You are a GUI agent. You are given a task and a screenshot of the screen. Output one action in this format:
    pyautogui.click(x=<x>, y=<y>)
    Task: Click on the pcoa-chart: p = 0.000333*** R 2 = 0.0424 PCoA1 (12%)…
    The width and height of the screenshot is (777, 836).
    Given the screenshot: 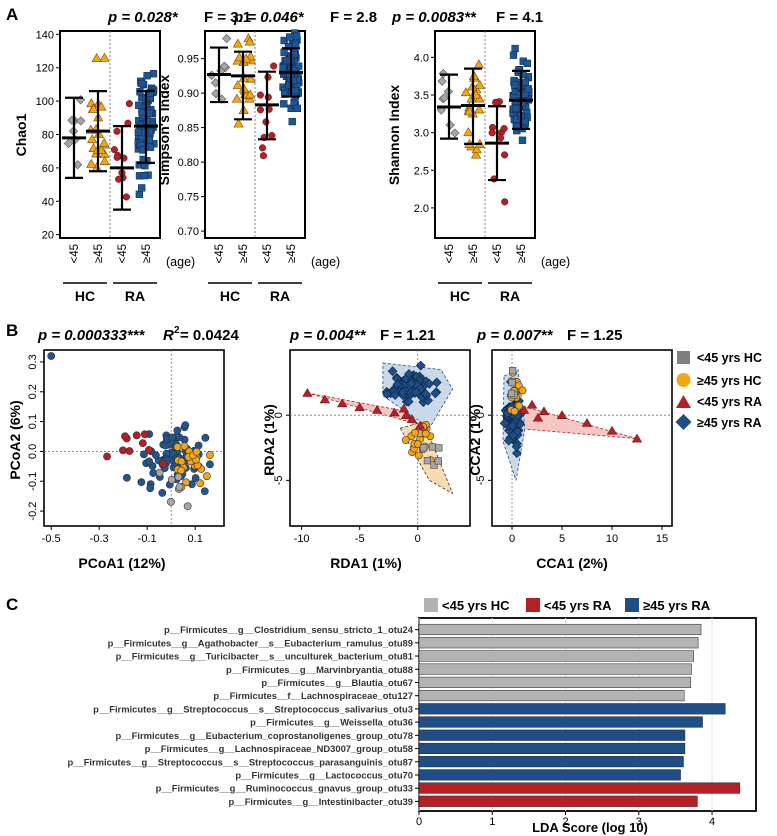 What is the action you would take?
    pyautogui.click(x=123, y=448)
    